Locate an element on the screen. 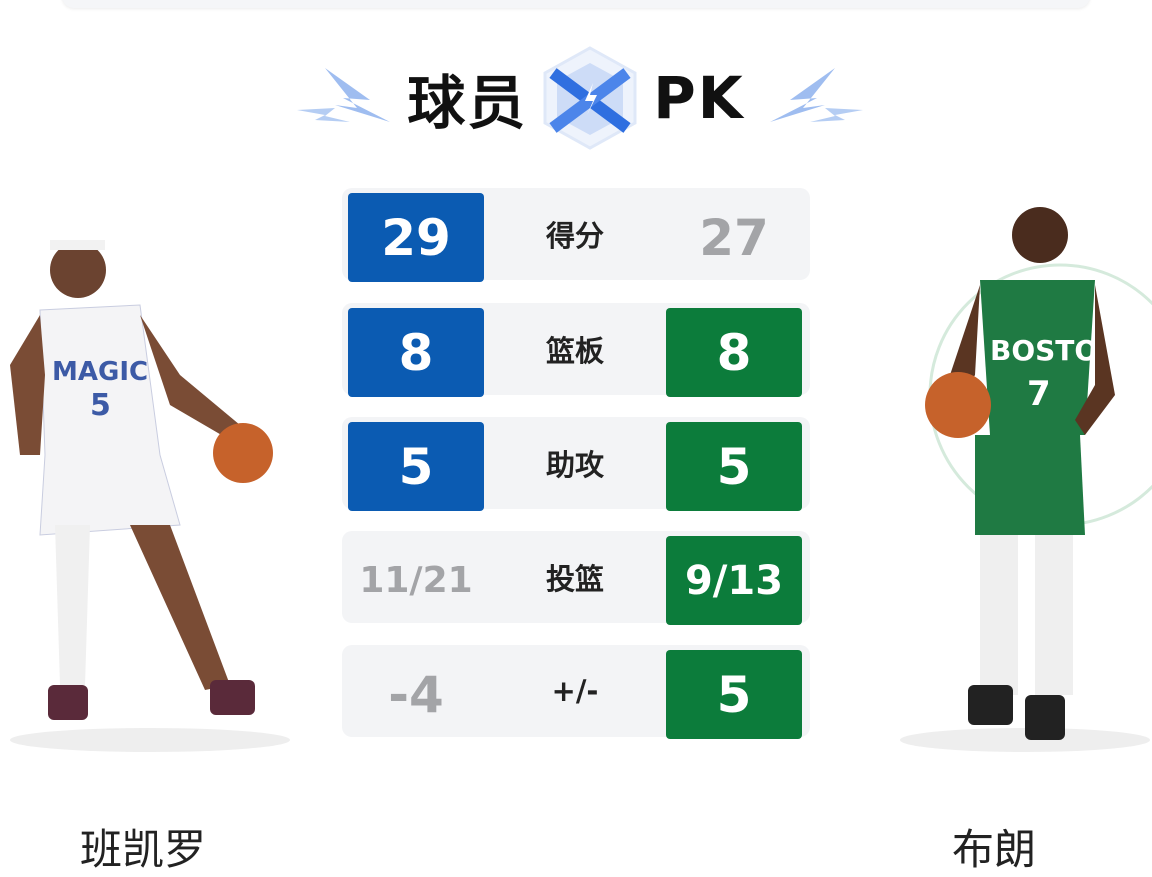 Image resolution: width=1152 pixels, height=877 pixels. left-points: 29 is located at coordinates (416, 237).